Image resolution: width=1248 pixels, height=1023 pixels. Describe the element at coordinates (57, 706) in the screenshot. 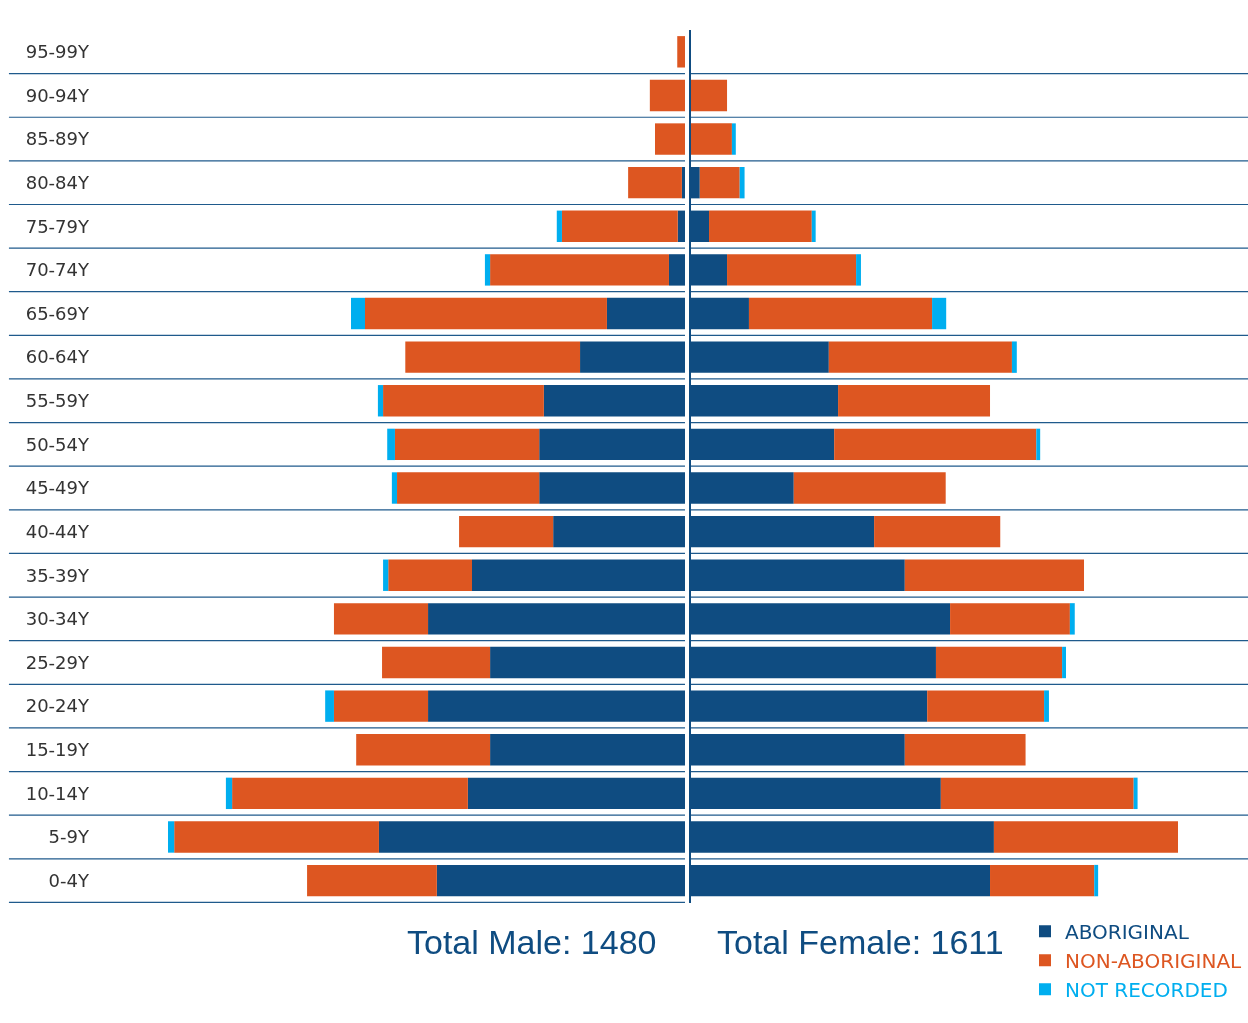

I see `y-tick-label: 20-24Y` at that location.